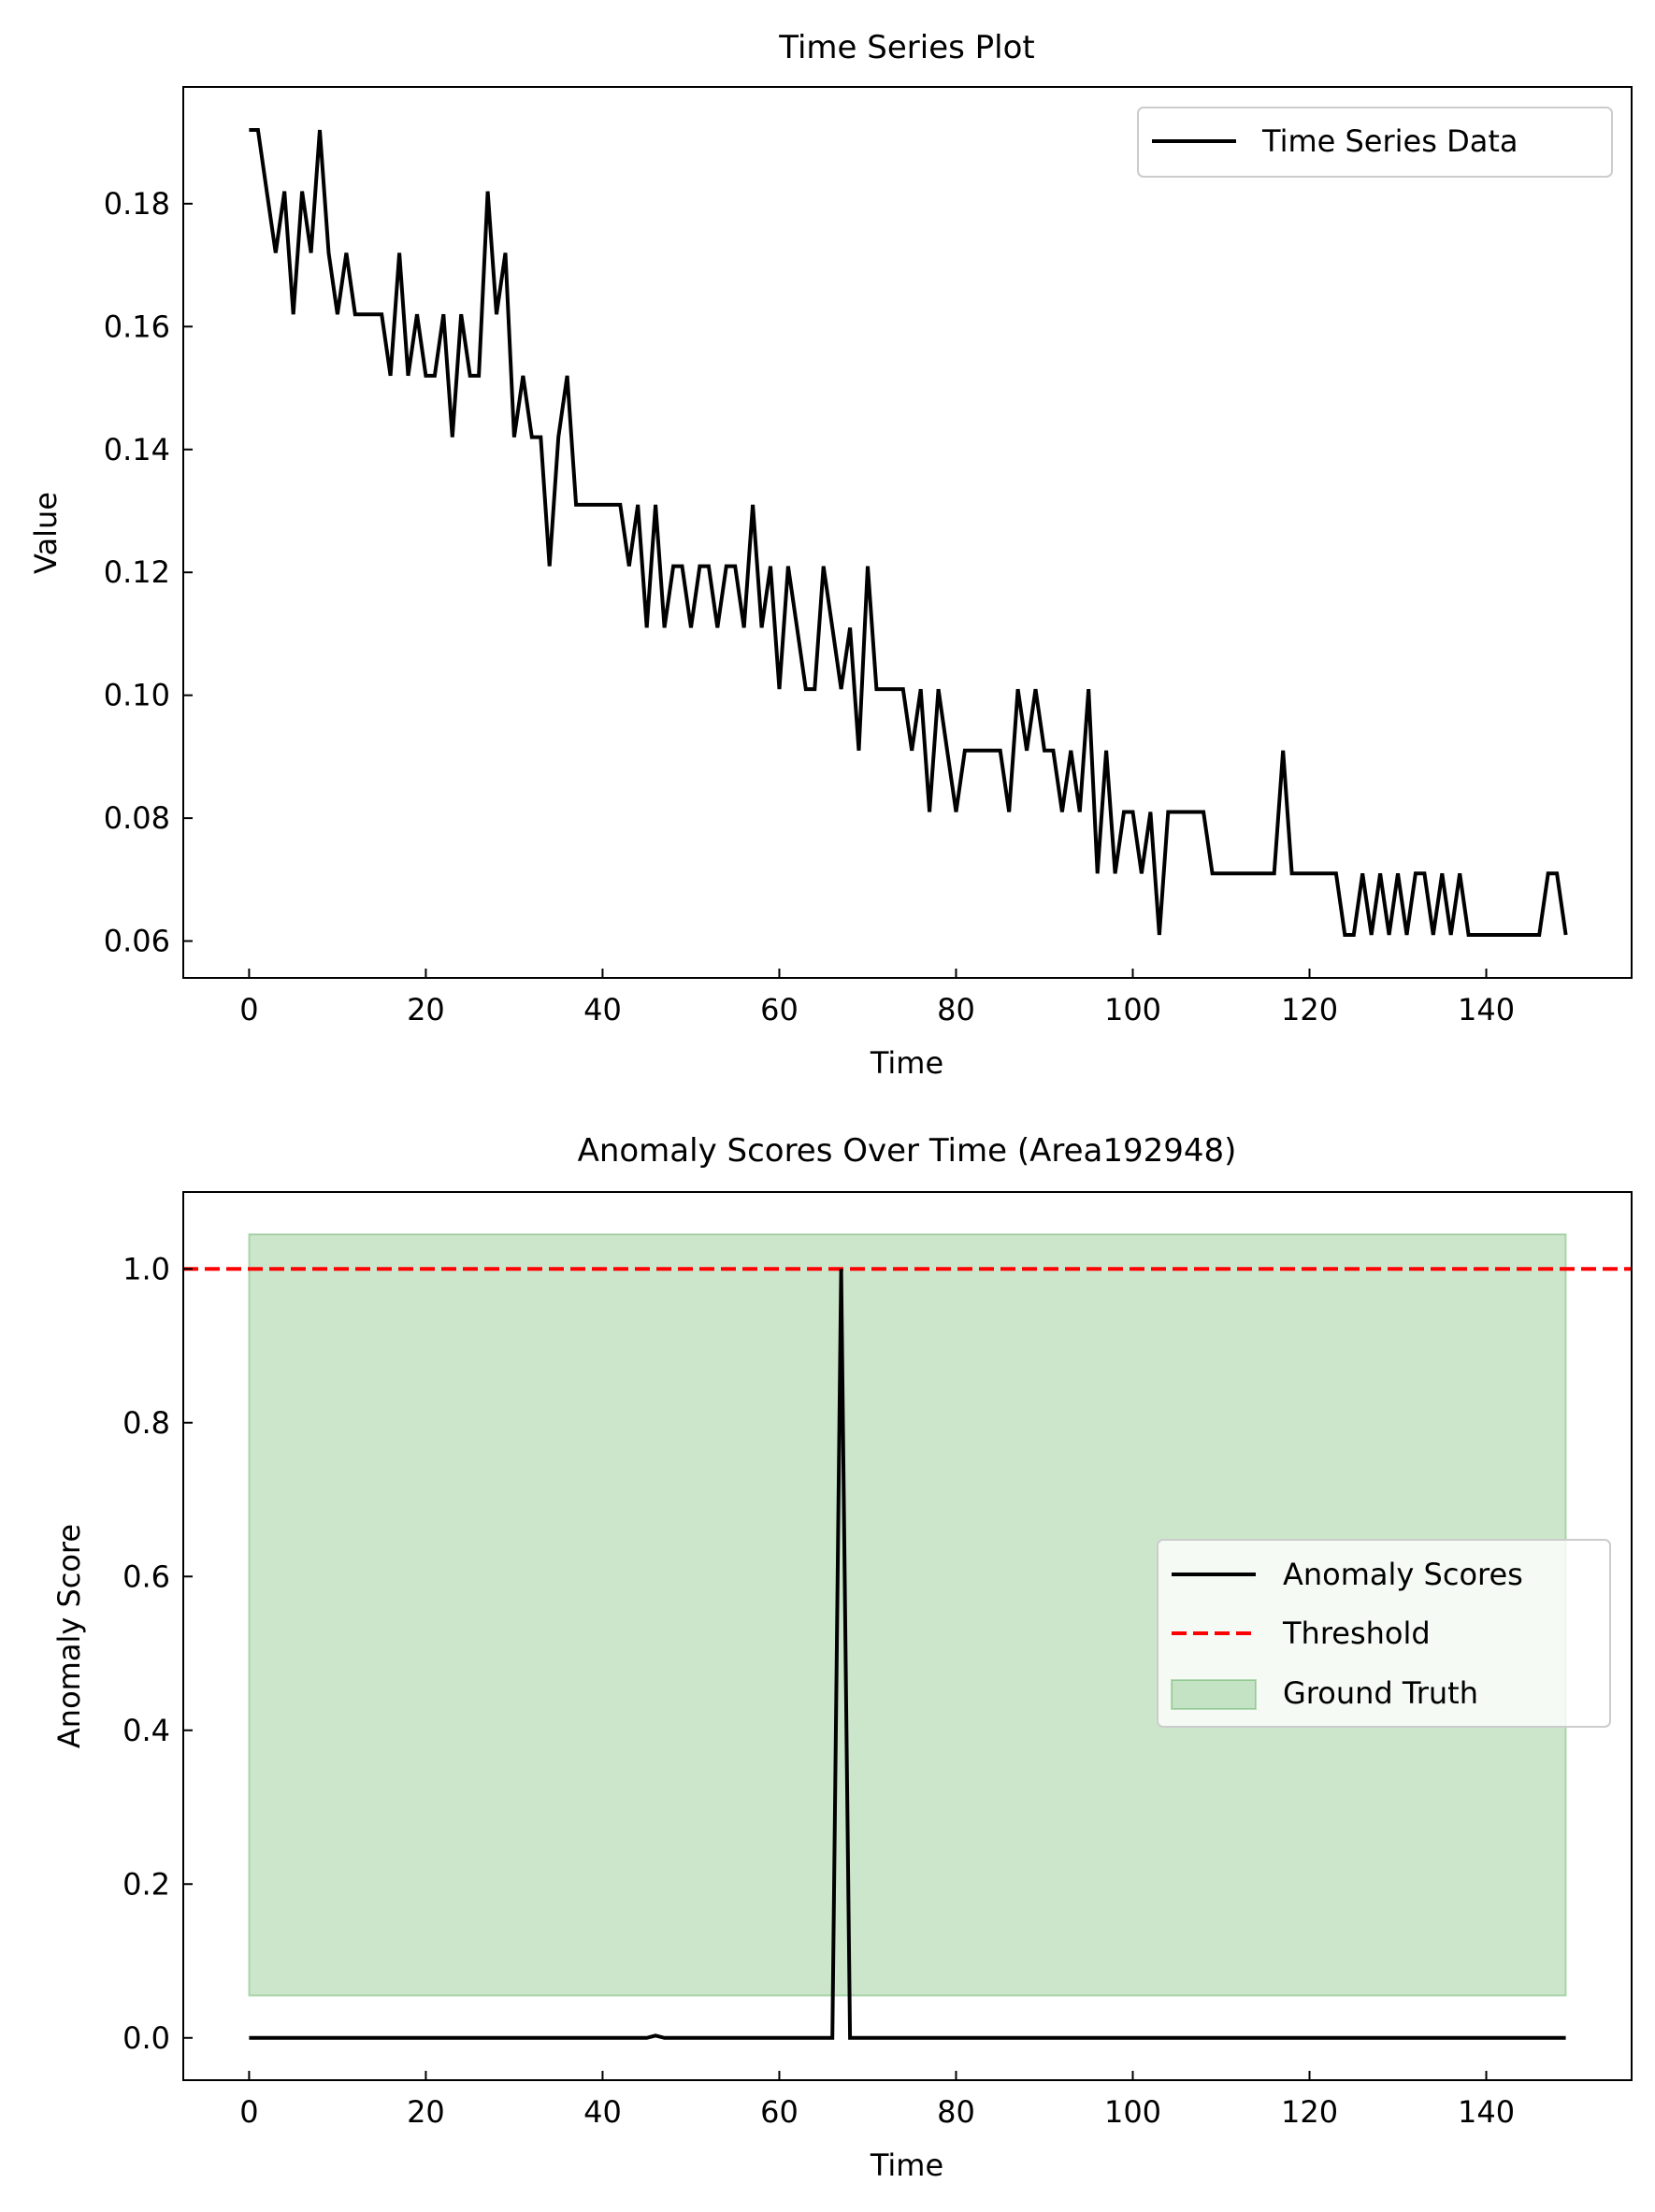 The height and width of the screenshot is (2212, 1655). Describe the element at coordinates (46, 533) in the screenshot. I see `y-axis-label: Value` at that location.